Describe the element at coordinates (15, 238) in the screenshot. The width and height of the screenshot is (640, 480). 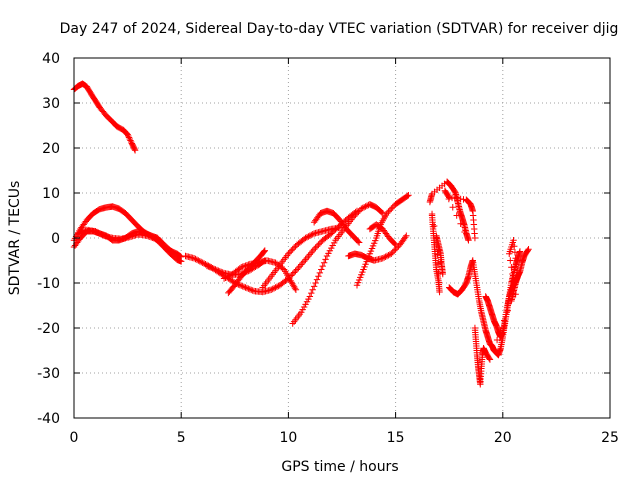
I see `y-axis-label: SDTVAR / TECUs` at that location.